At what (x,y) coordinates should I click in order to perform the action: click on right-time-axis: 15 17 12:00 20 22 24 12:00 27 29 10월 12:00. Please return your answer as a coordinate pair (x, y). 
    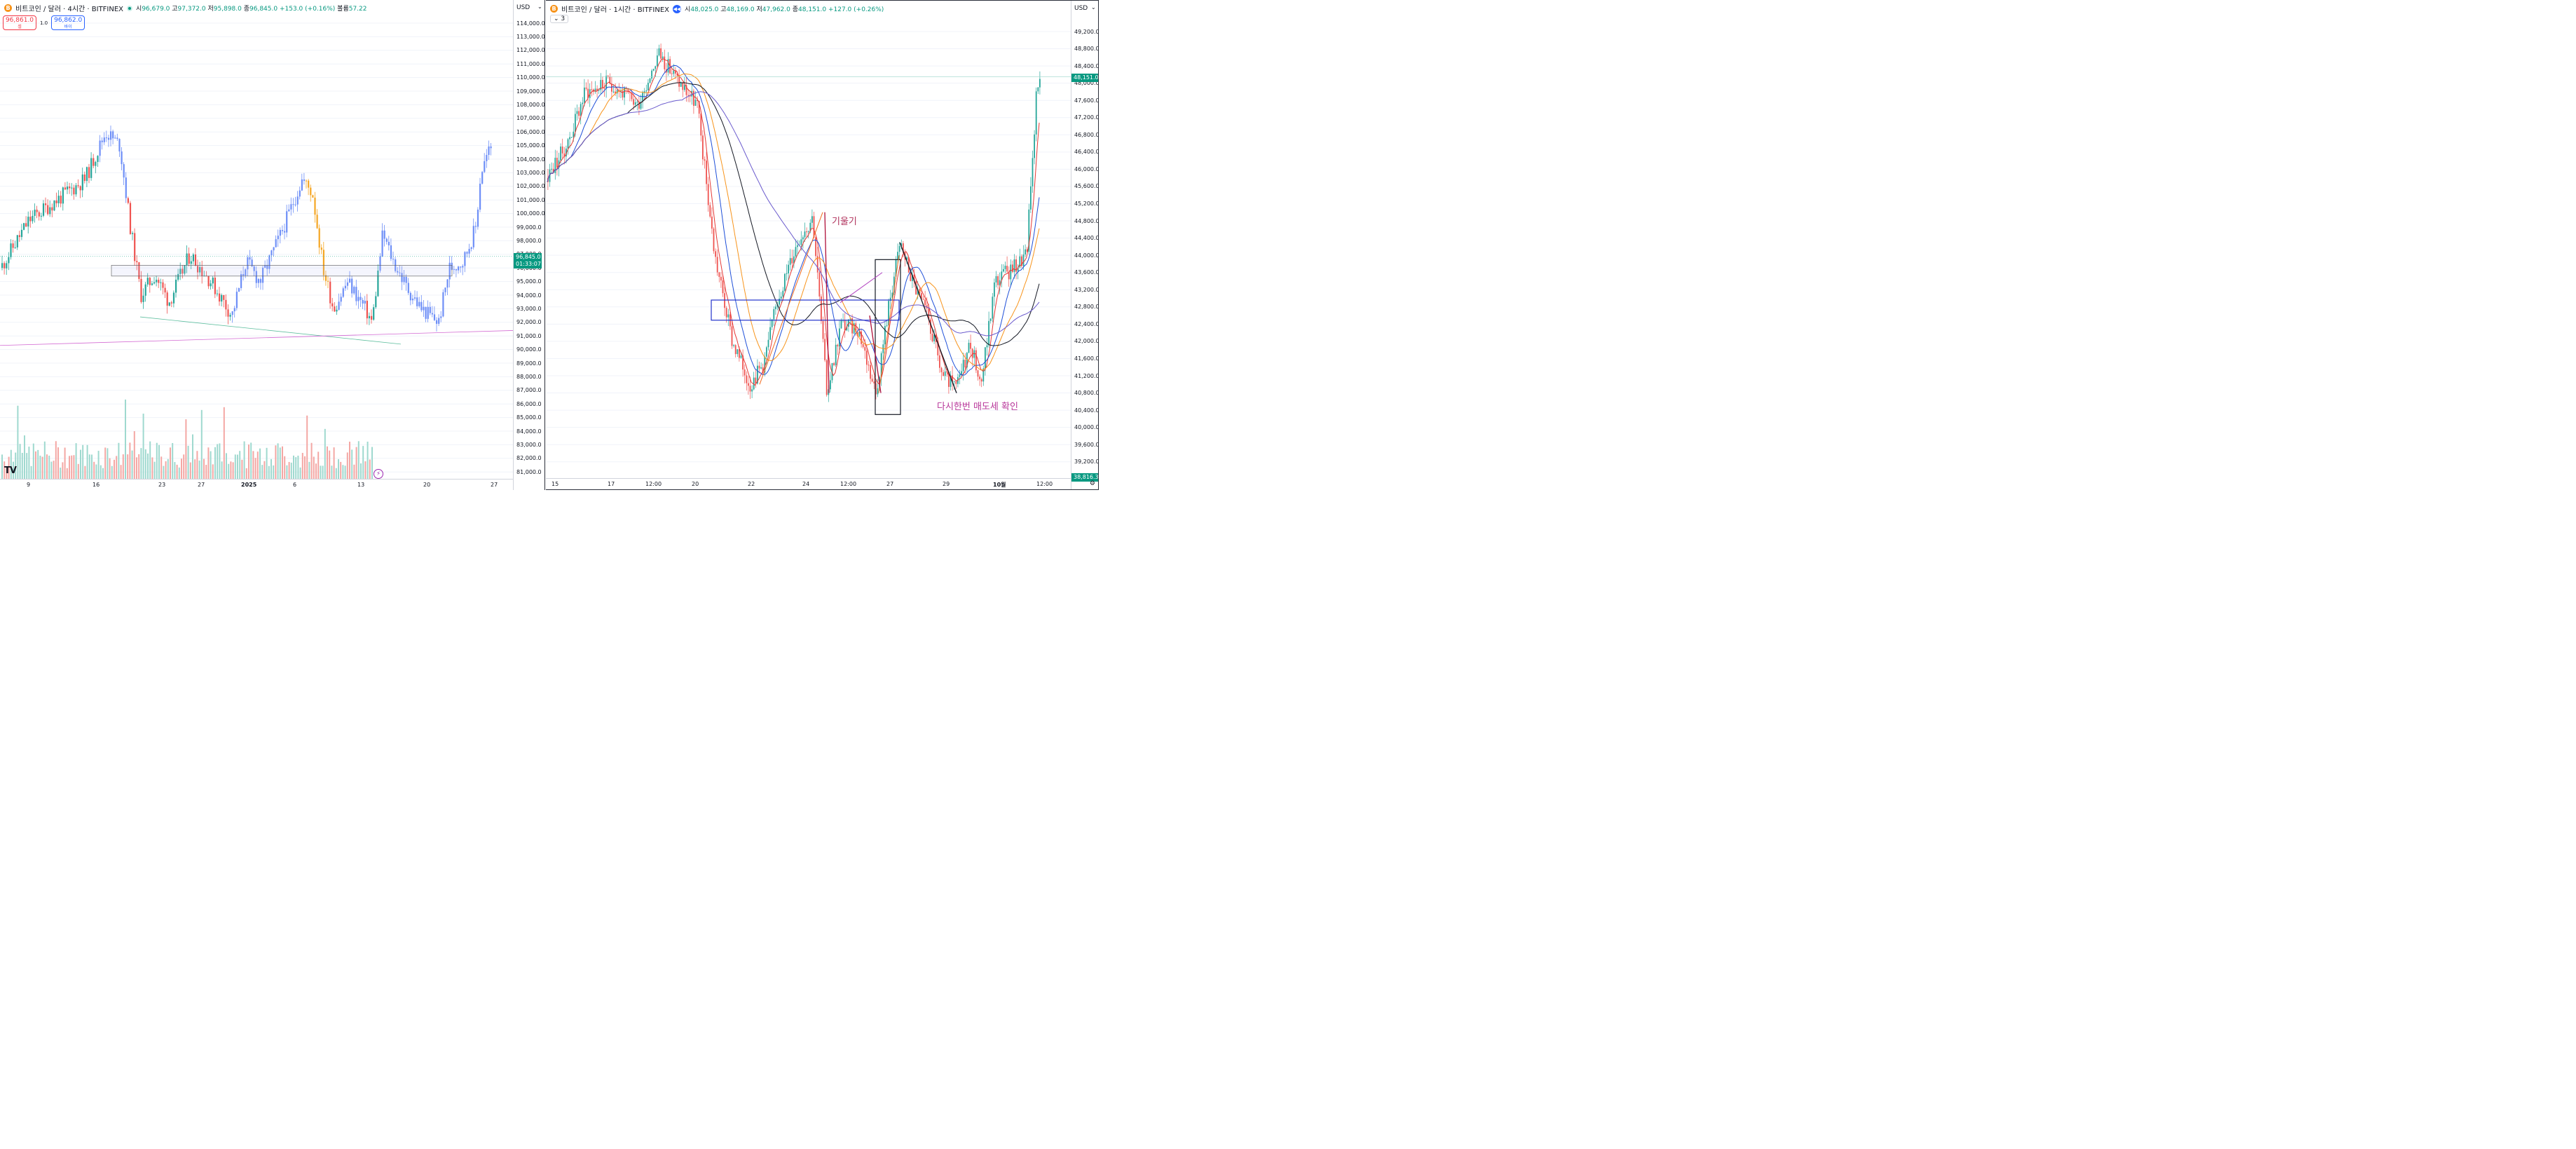
    Looking at the image, I should click on (808, 483).